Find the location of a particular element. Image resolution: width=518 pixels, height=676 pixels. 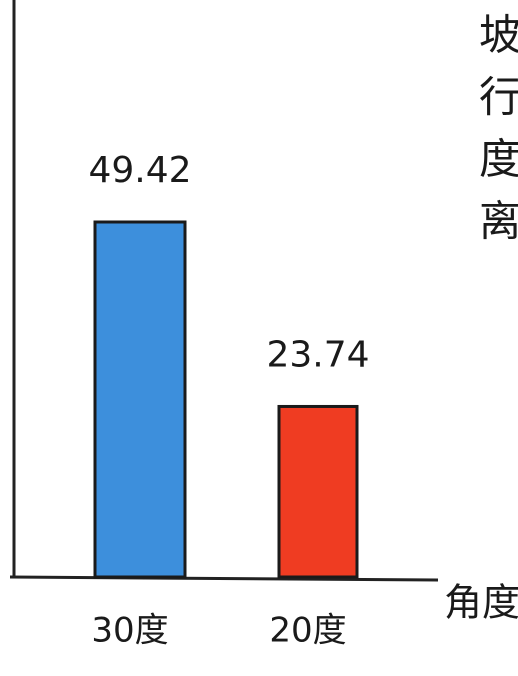

side-text: 坡 is located at coordinates (498, 35).